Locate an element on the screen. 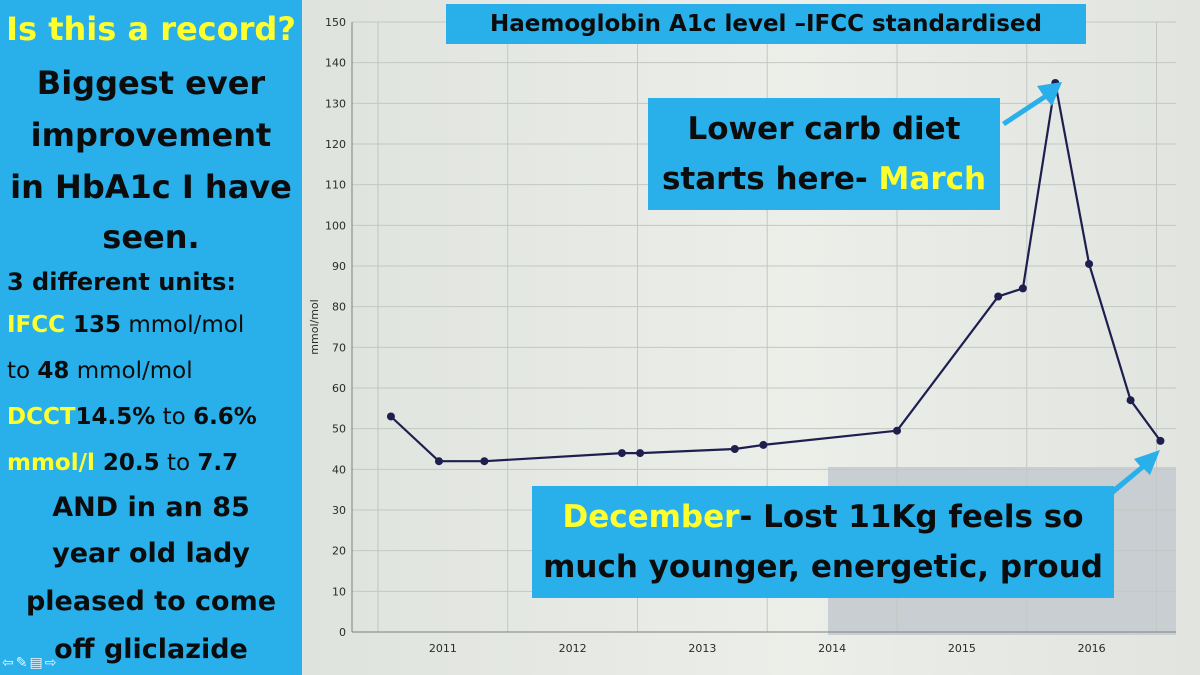 This screenshot has height=675, width=1200. mmol-l-line: mmol/l 20.5 to 7.7 is located at coordinates (122, 463).